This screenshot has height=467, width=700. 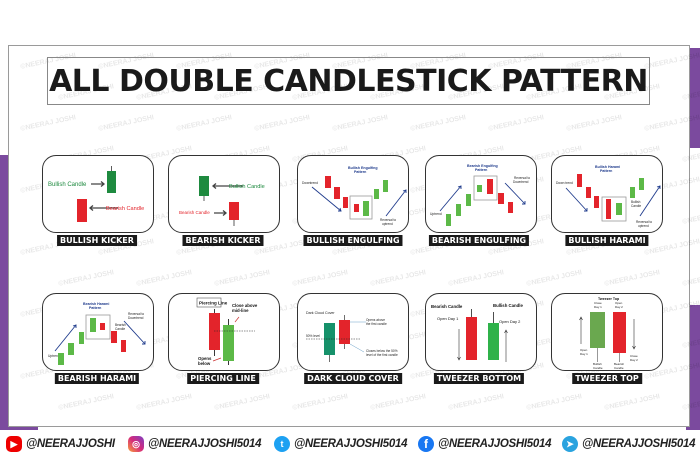 What do you see at coordinates (570, 444) in the screenshot?
I see `telegram-icon: ➤` at bounding box center [570, 444].